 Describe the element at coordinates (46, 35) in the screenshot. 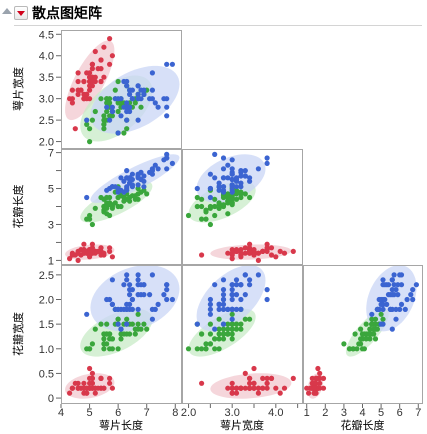

I see `y-tick-label: 4.5` at that location.